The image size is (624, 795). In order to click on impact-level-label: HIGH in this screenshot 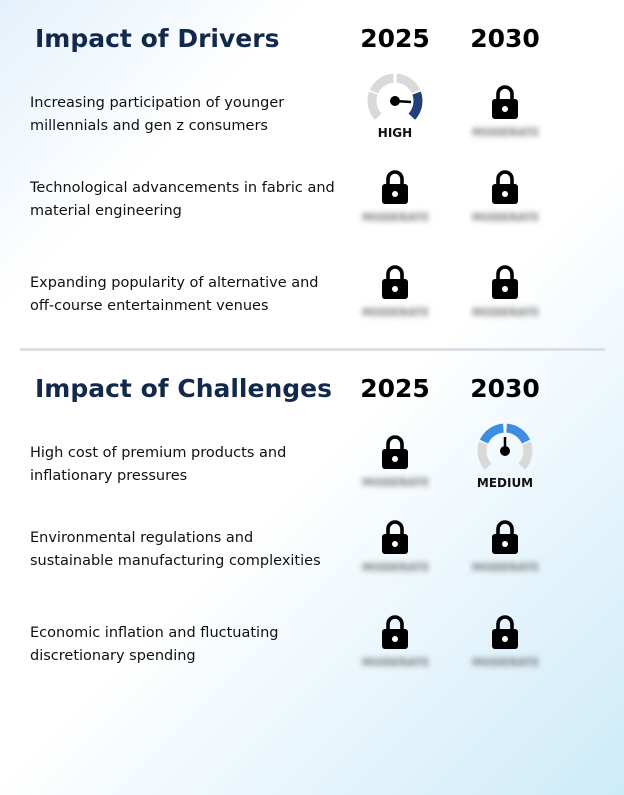, I will do `click(395, 133)`.